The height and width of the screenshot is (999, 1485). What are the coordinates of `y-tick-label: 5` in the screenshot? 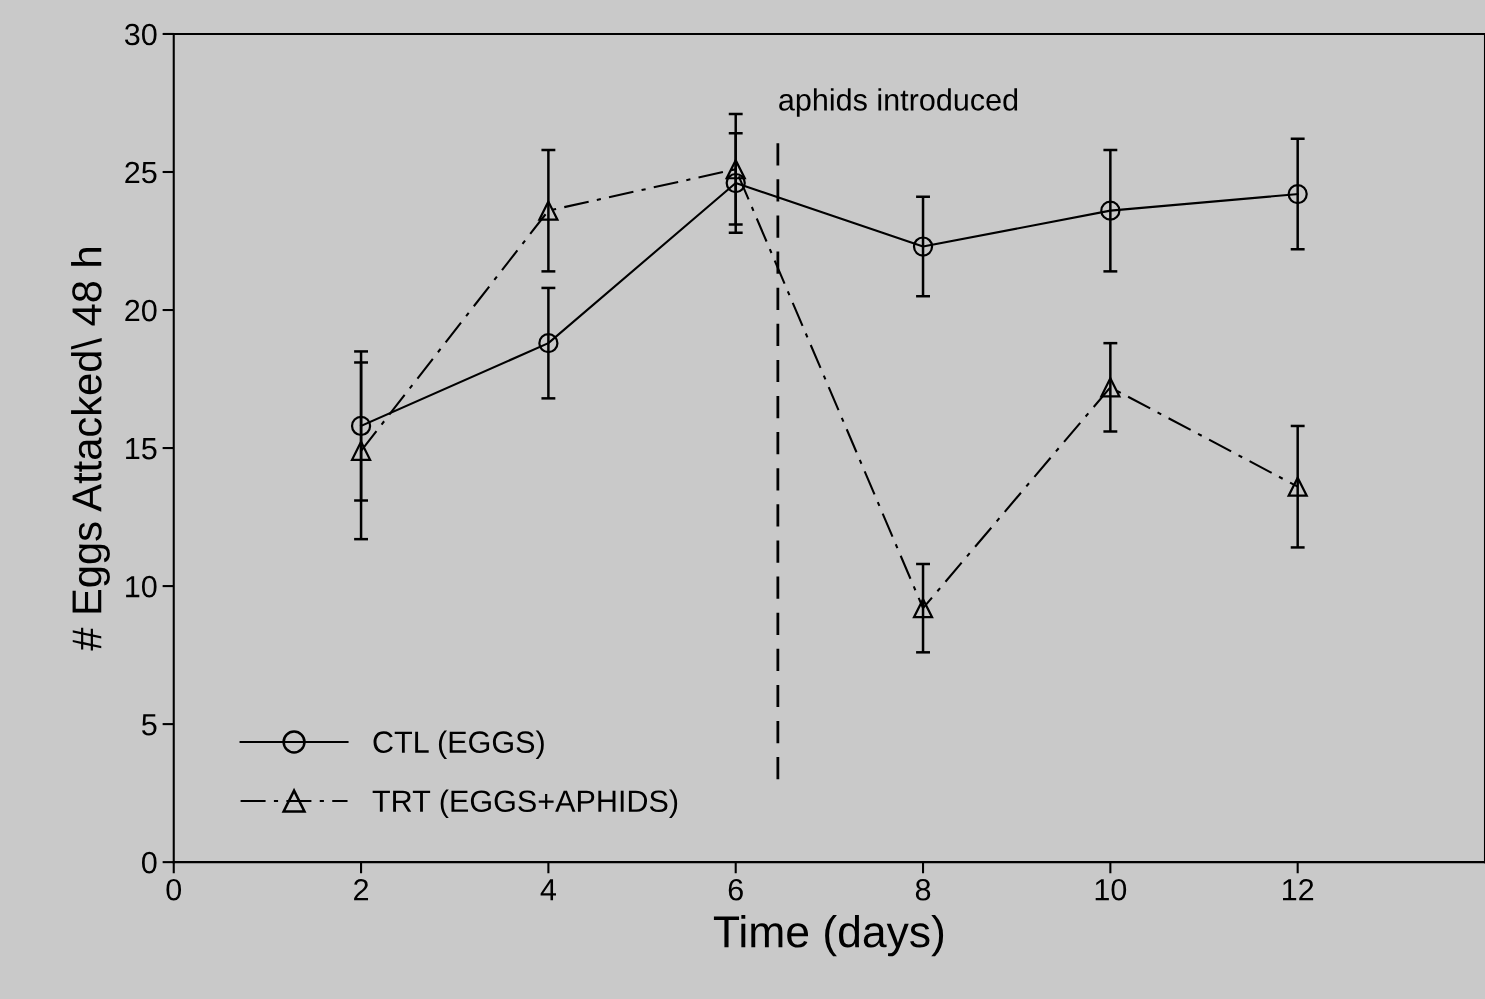 It's located at (149, 725).